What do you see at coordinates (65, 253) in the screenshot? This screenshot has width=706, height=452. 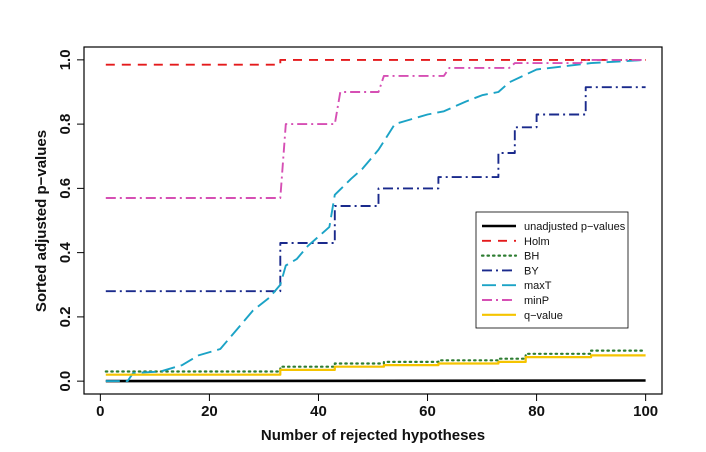 I see `y-tick-label: 0.4` at bounding box center [65, 253].